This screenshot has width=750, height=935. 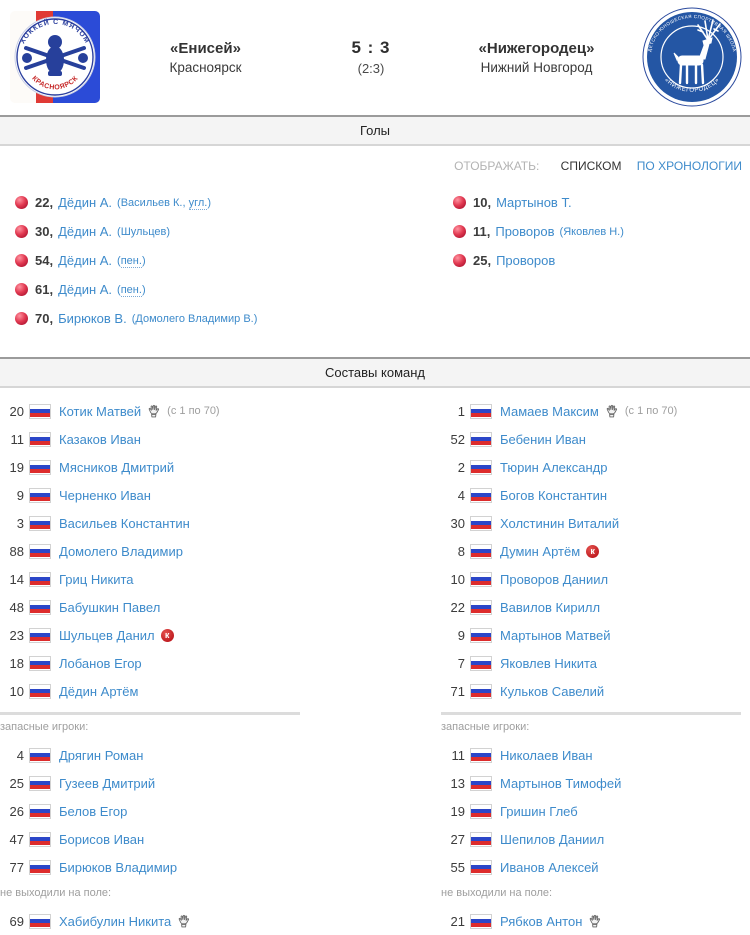 I want to click on player-name-link: Гузеев Дмитрий, so click(x=107, y=783).